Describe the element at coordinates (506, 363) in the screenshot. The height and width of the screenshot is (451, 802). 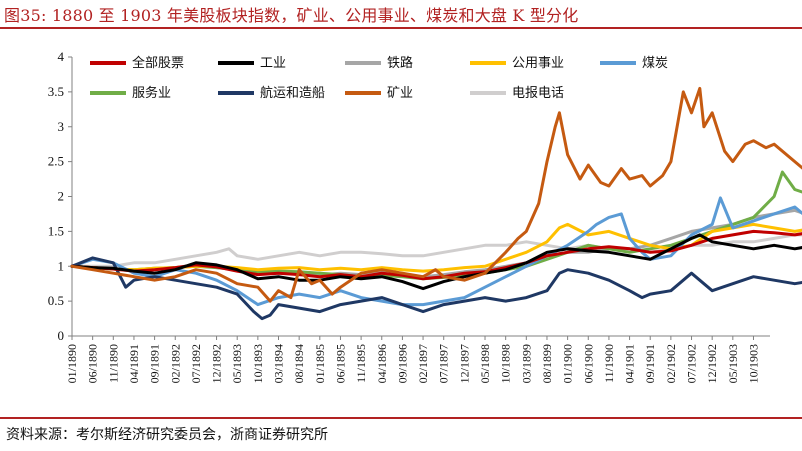
I see `x-tick-label: 10/1898` at that location.